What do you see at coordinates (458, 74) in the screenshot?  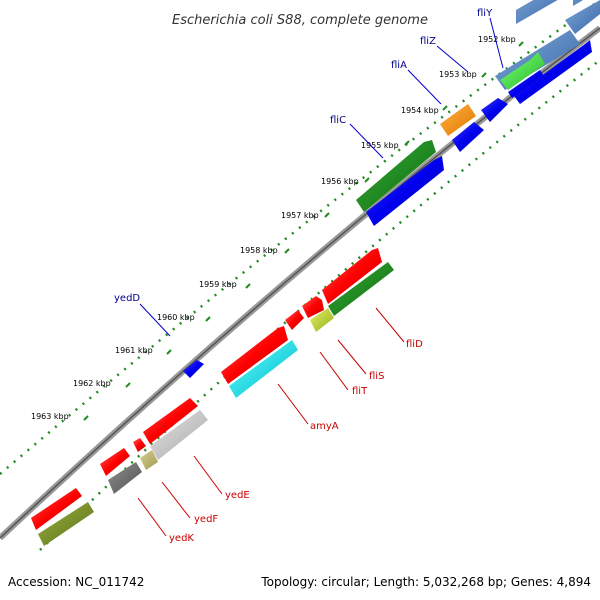 I see `tick-label: 1953 kbp` at bounding box center [458, 74].